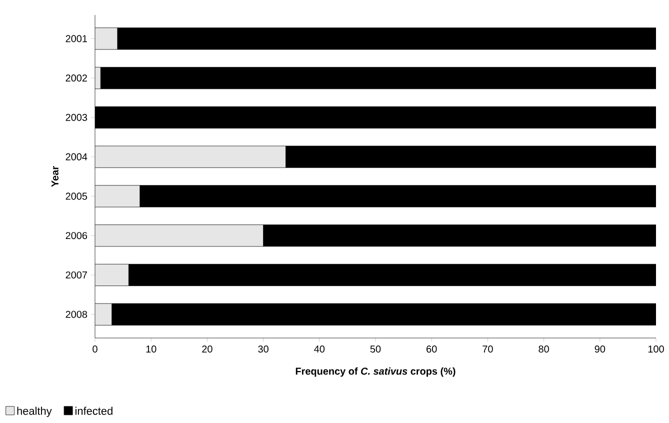  Describe the element at coordinates (77, 117) in the screenshot. I see `y-tick-label: 2003` at that location.